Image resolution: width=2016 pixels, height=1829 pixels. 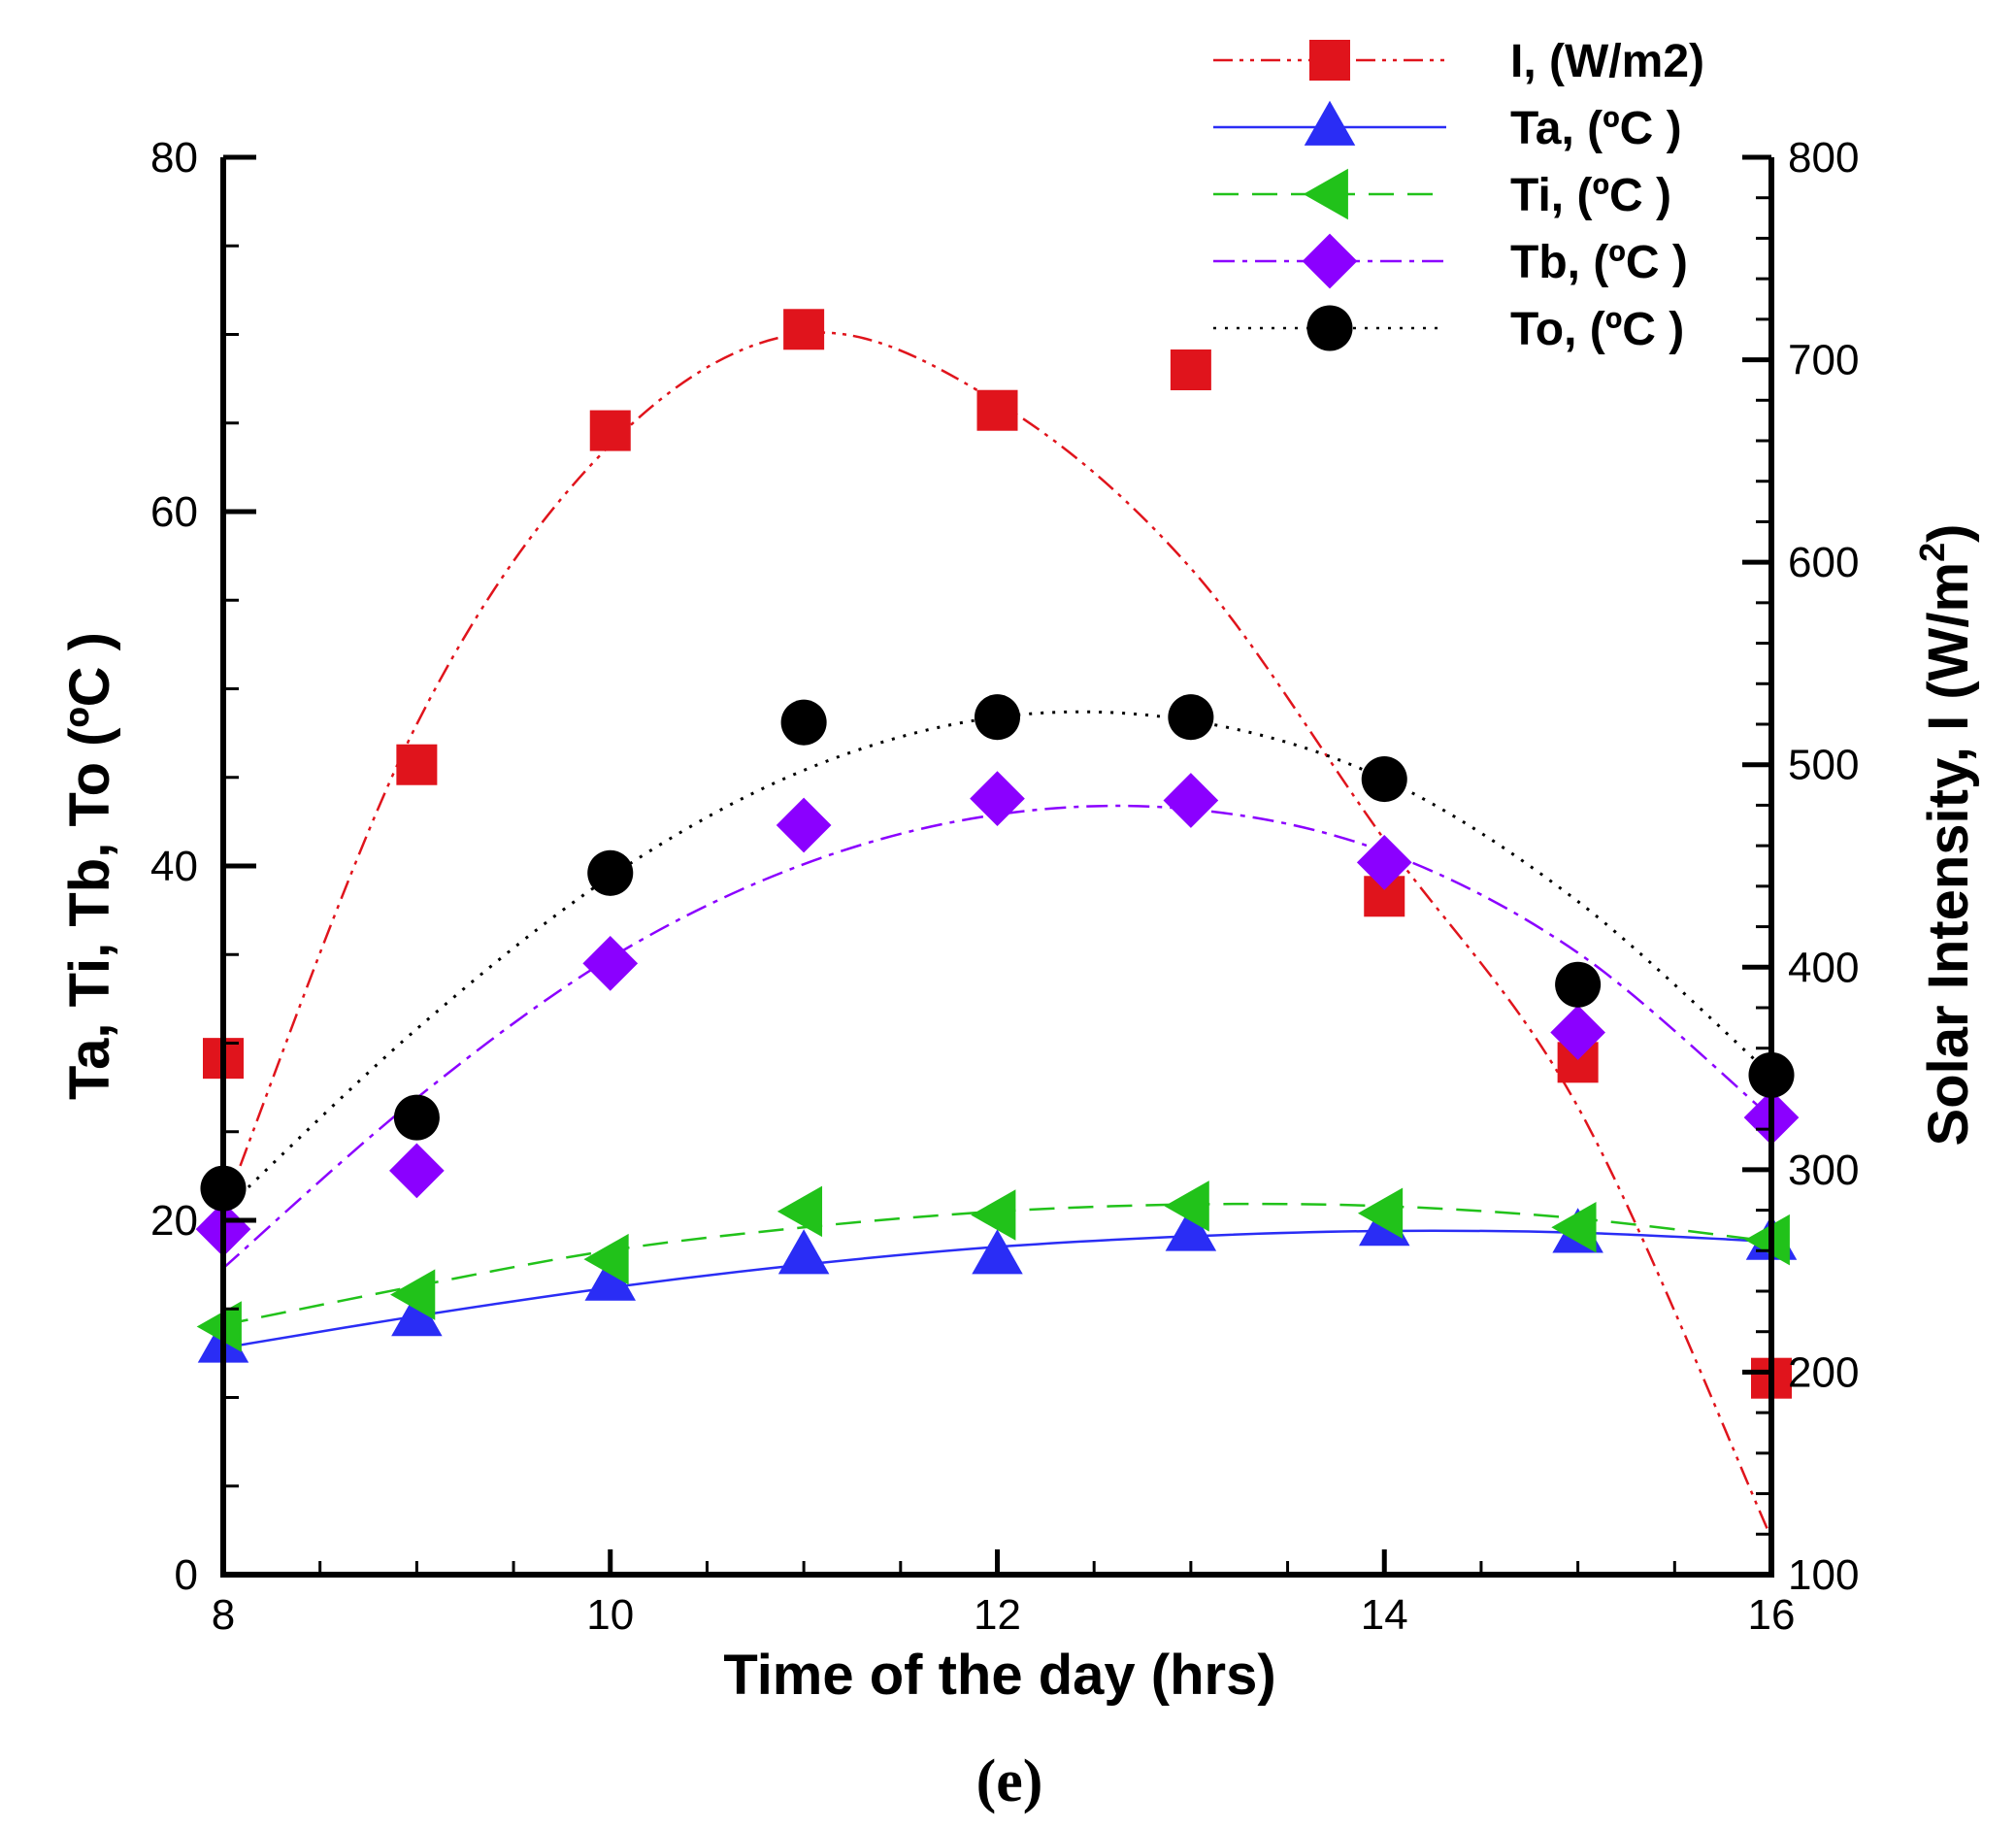 I want to click on y-left-tick-label: 40, so click(x=174, y=866).